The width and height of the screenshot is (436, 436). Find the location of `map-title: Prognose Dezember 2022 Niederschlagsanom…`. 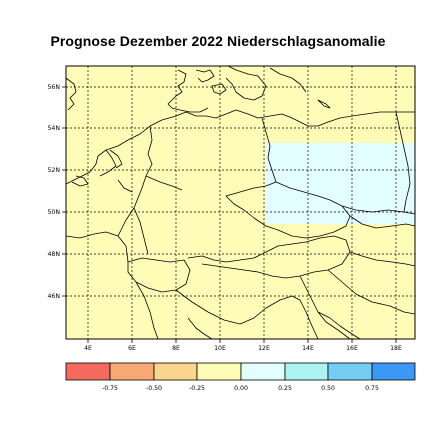

map-title: Prognose Dezember 2022 Niederschlagsanom… is located at coordinates (218, 41).